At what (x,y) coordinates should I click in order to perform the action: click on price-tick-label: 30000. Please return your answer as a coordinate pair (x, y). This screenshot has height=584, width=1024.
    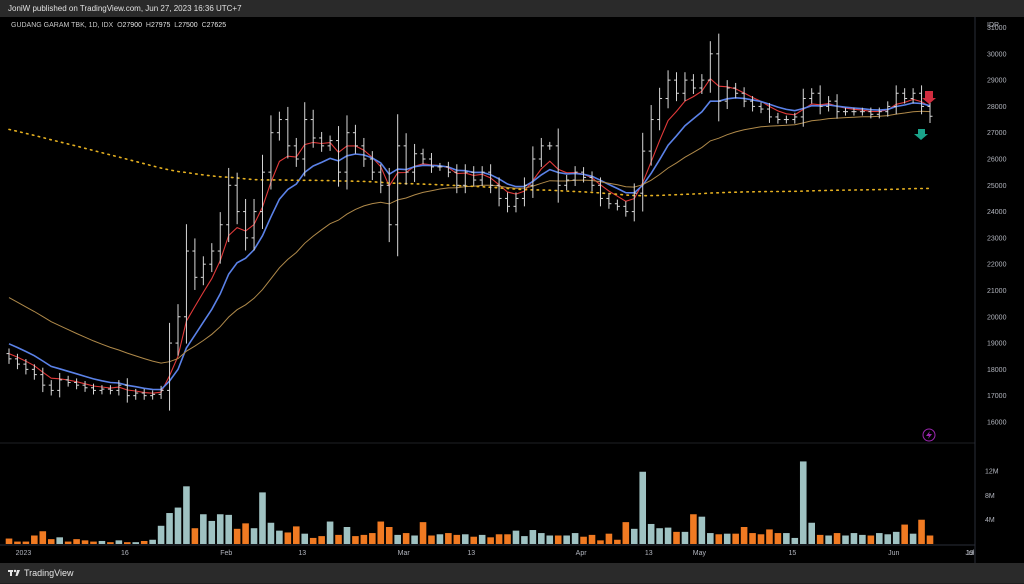
    Looking at the image, I should click on (997, 54).